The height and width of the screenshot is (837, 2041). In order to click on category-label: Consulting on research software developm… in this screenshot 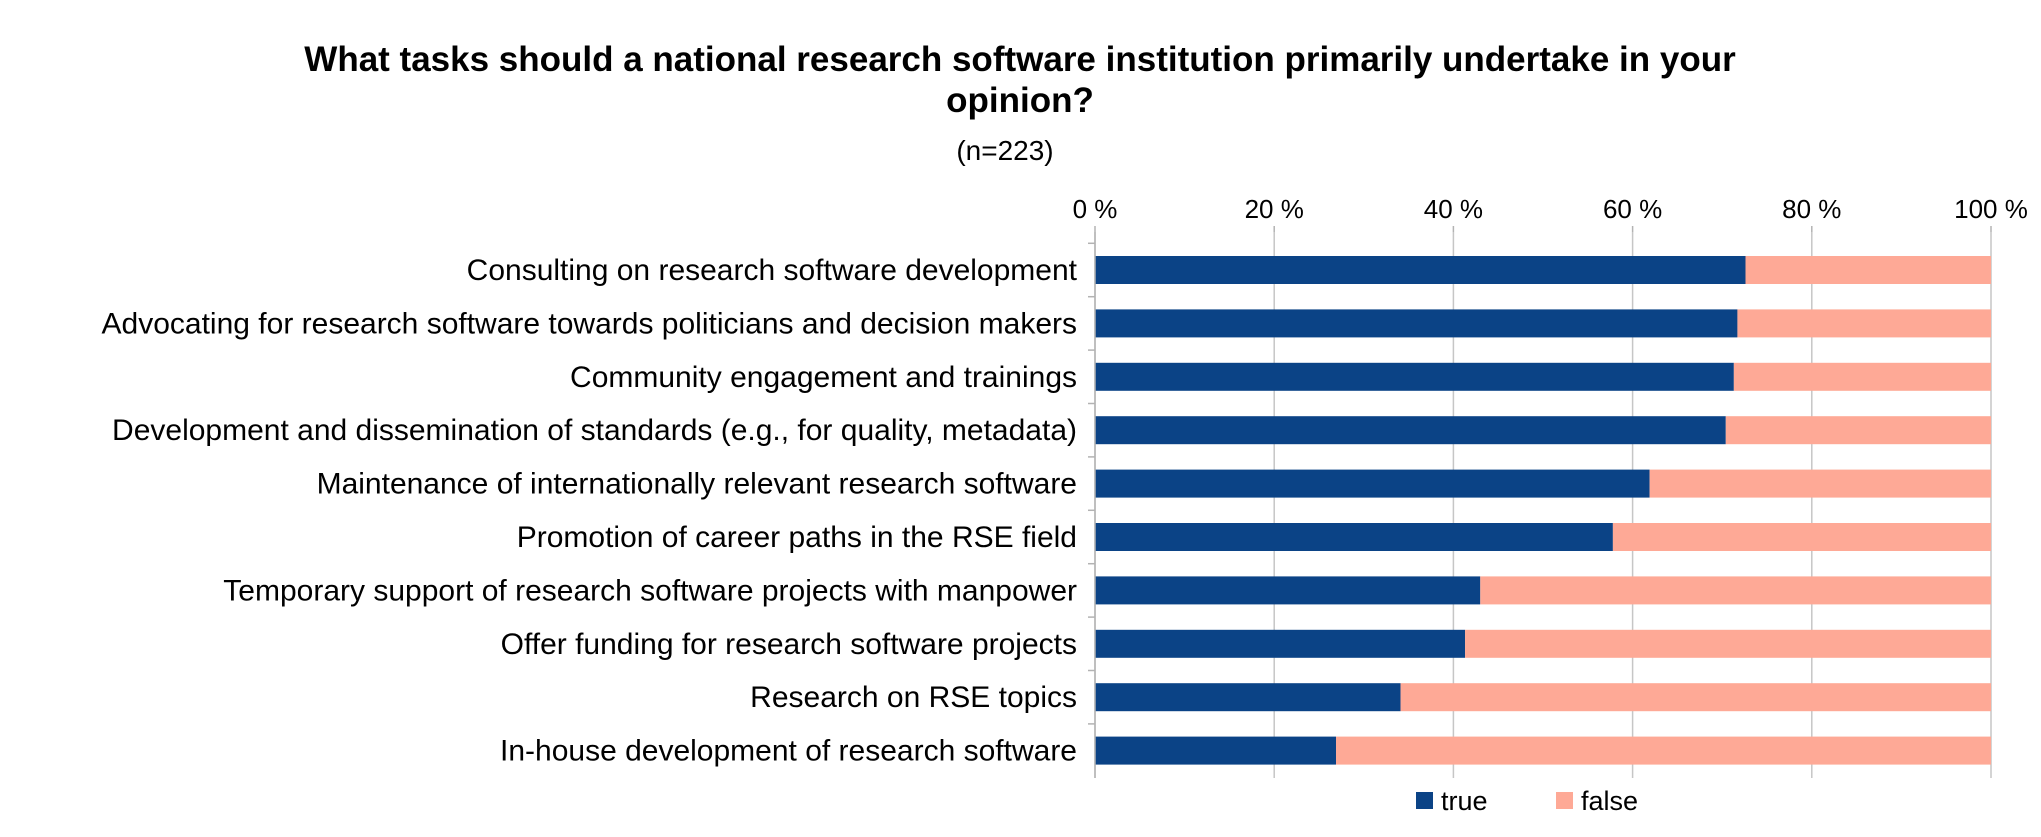, I will do `click(772, 270)`.